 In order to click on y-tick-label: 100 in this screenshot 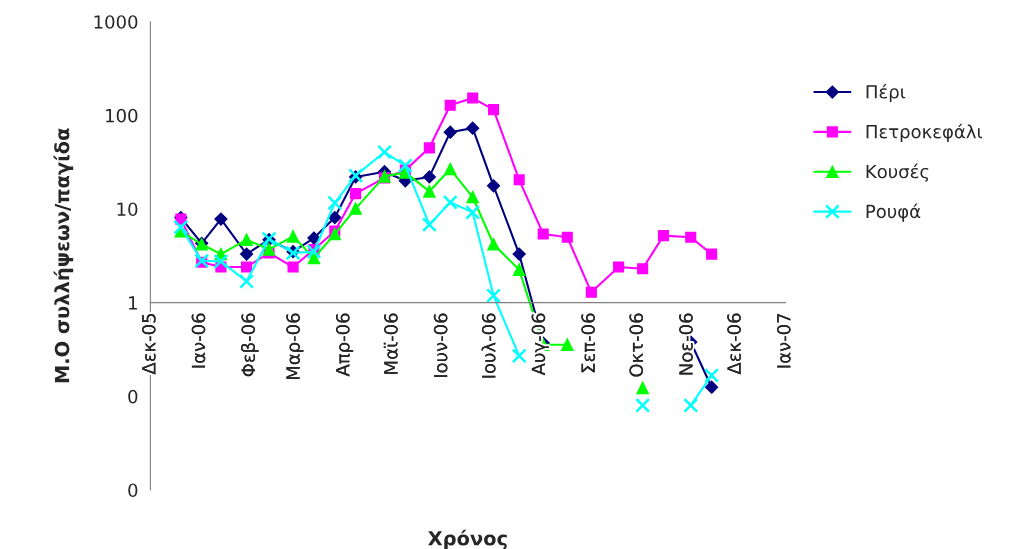, I will do `click(122, 115)`.